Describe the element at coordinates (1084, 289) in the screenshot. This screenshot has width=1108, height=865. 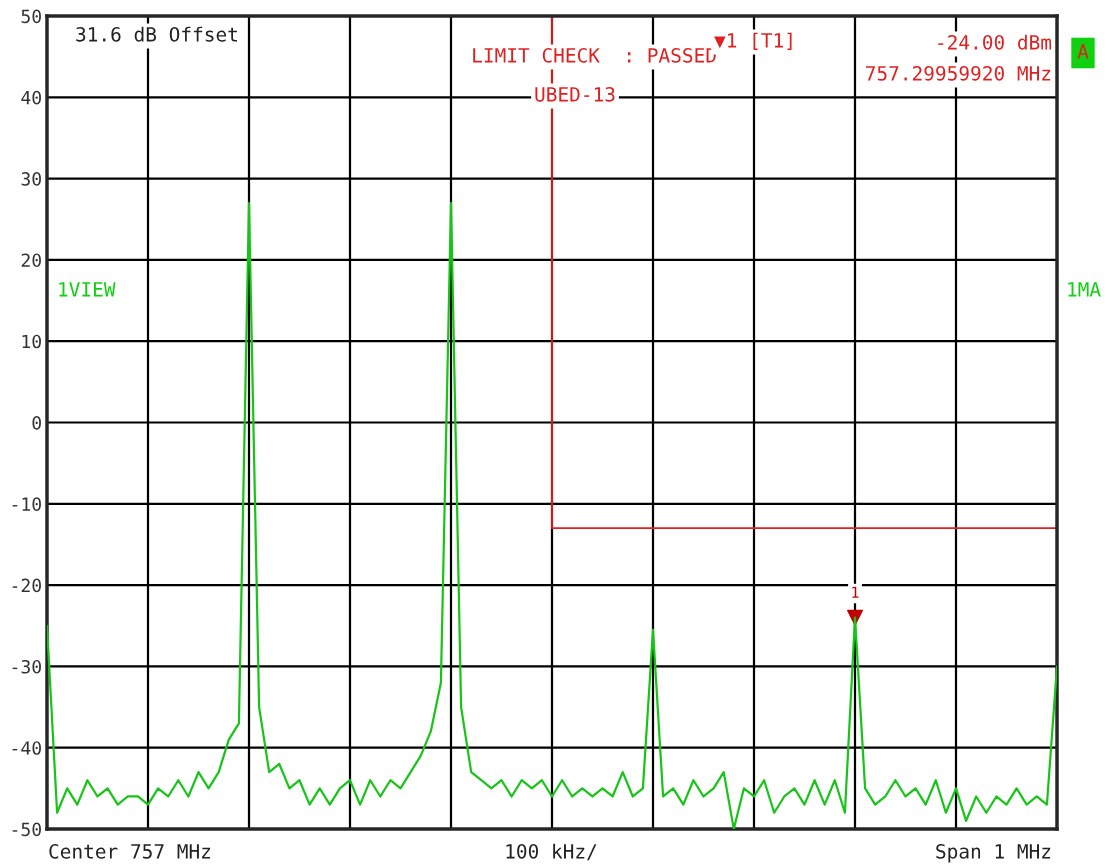
I see `text: 1MA` at that location.